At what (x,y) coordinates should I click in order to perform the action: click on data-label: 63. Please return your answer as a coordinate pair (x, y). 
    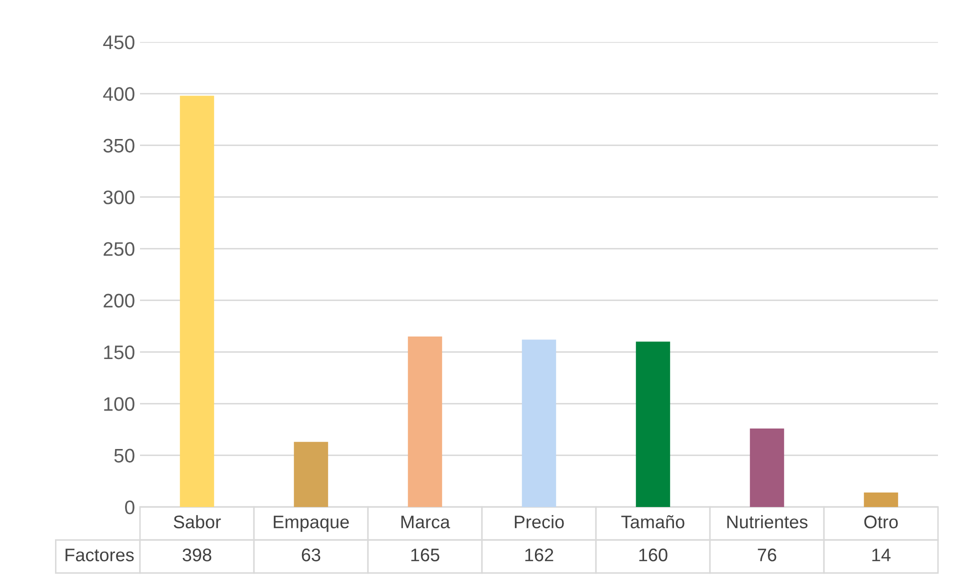
    Looking at the image, I should click on (311, 555).